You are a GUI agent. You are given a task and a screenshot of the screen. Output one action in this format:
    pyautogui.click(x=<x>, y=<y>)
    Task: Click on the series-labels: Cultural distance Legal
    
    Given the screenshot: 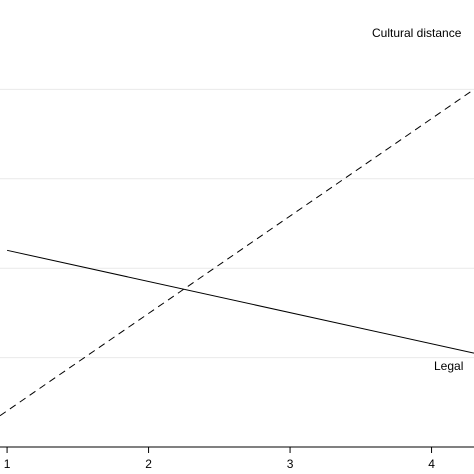 What is the action you would take?
    pyautogui.click(x=417, y=199)
    